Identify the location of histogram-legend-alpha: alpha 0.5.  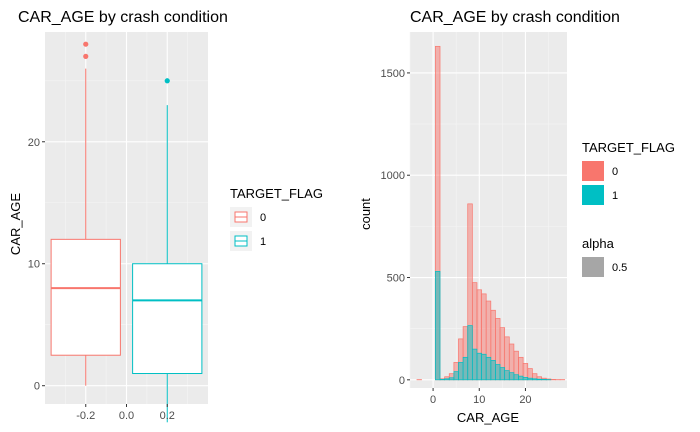
(604, 256).